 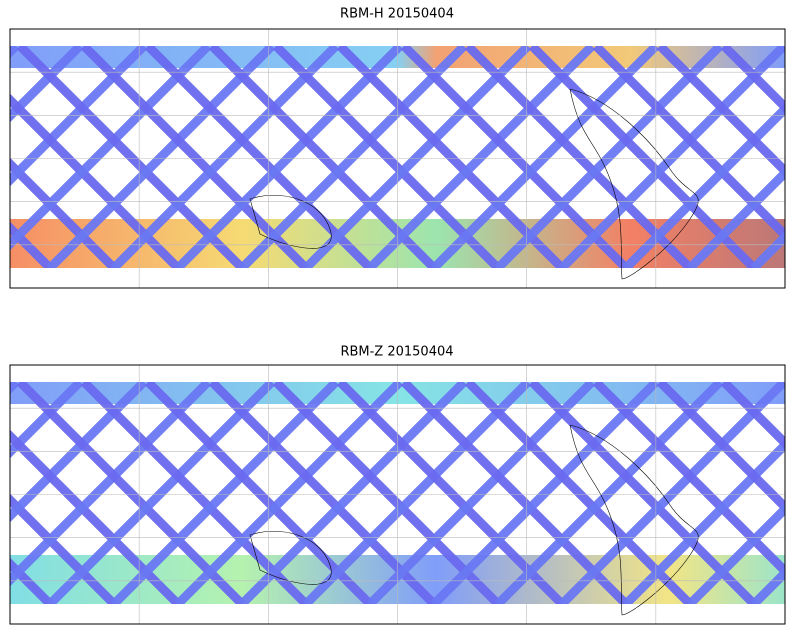 What do you see at coordinates (396, 352) in the screenshot?
I see `map-title: RBM-Z 20150404` at bounding box center [396, 352].